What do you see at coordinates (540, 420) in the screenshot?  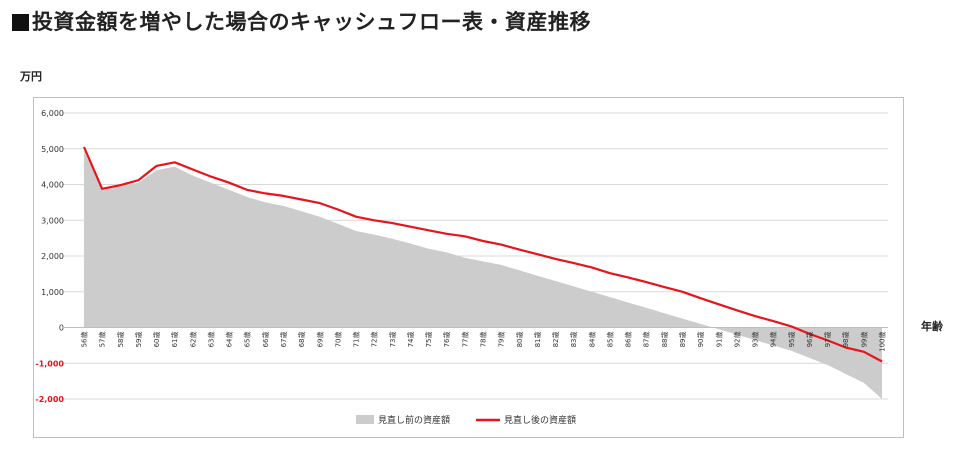 I see `legend-label-after: 見直し後の資産額` at bounding box center [540, 420].